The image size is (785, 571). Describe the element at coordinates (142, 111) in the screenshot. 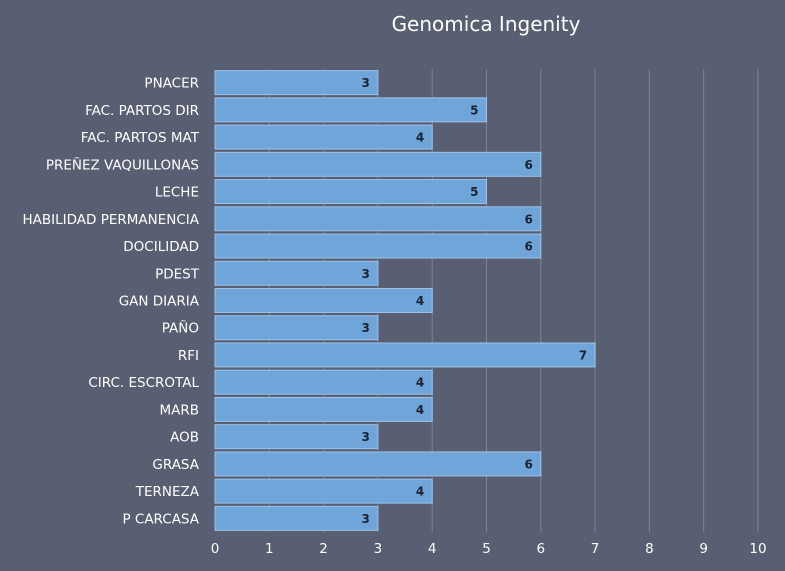

I see `category-label-1: FAC. PARTOS DIR` at that location.